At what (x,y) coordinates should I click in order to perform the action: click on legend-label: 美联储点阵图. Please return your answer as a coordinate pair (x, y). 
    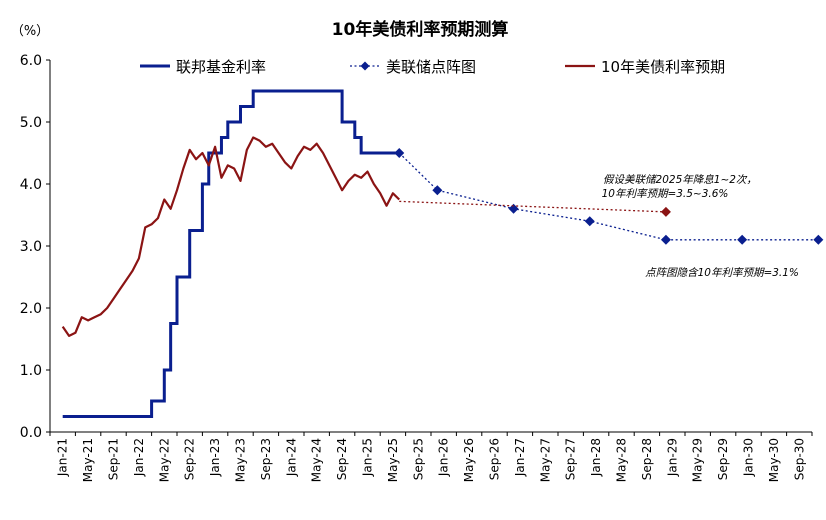
    Looking at the image, I should click on (431, 67).